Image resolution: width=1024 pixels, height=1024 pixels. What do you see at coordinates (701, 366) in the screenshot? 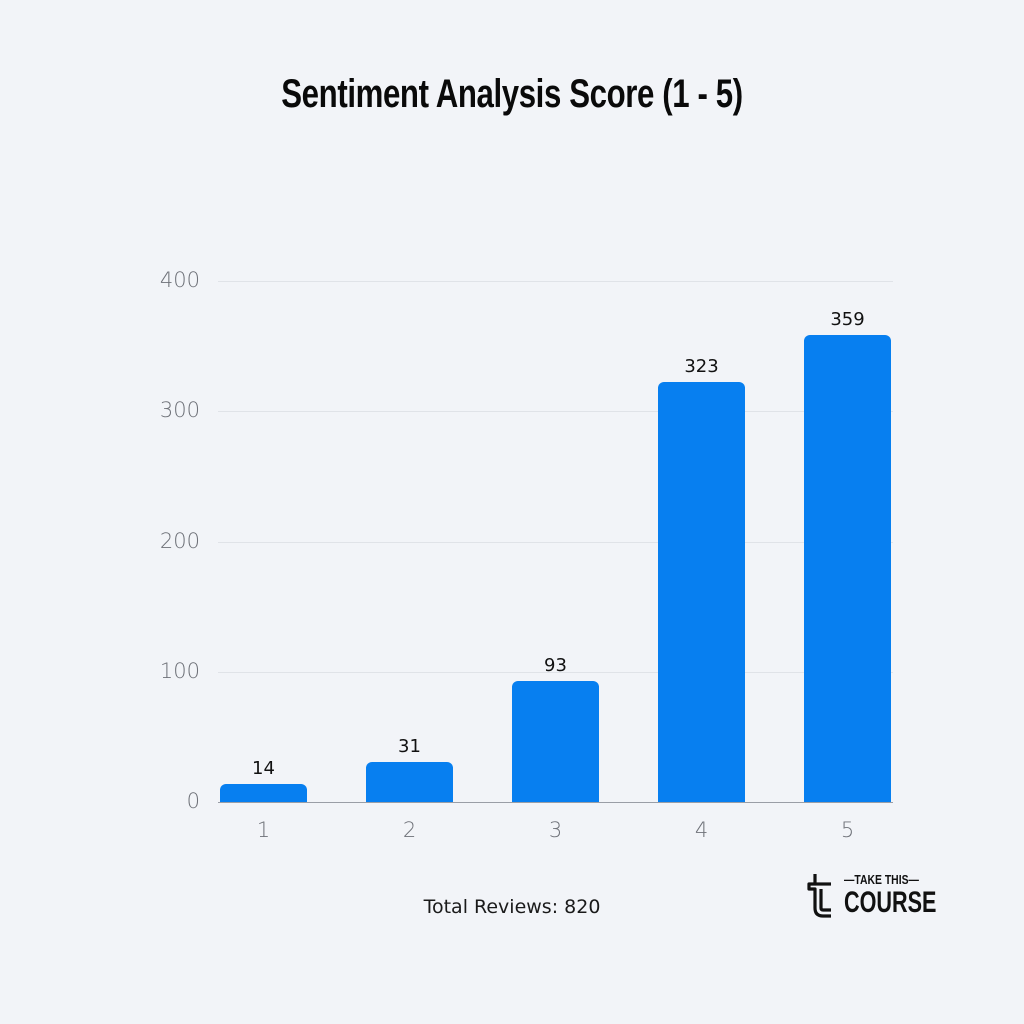
I see `value-label: 323` at bounding box center [701, 366].